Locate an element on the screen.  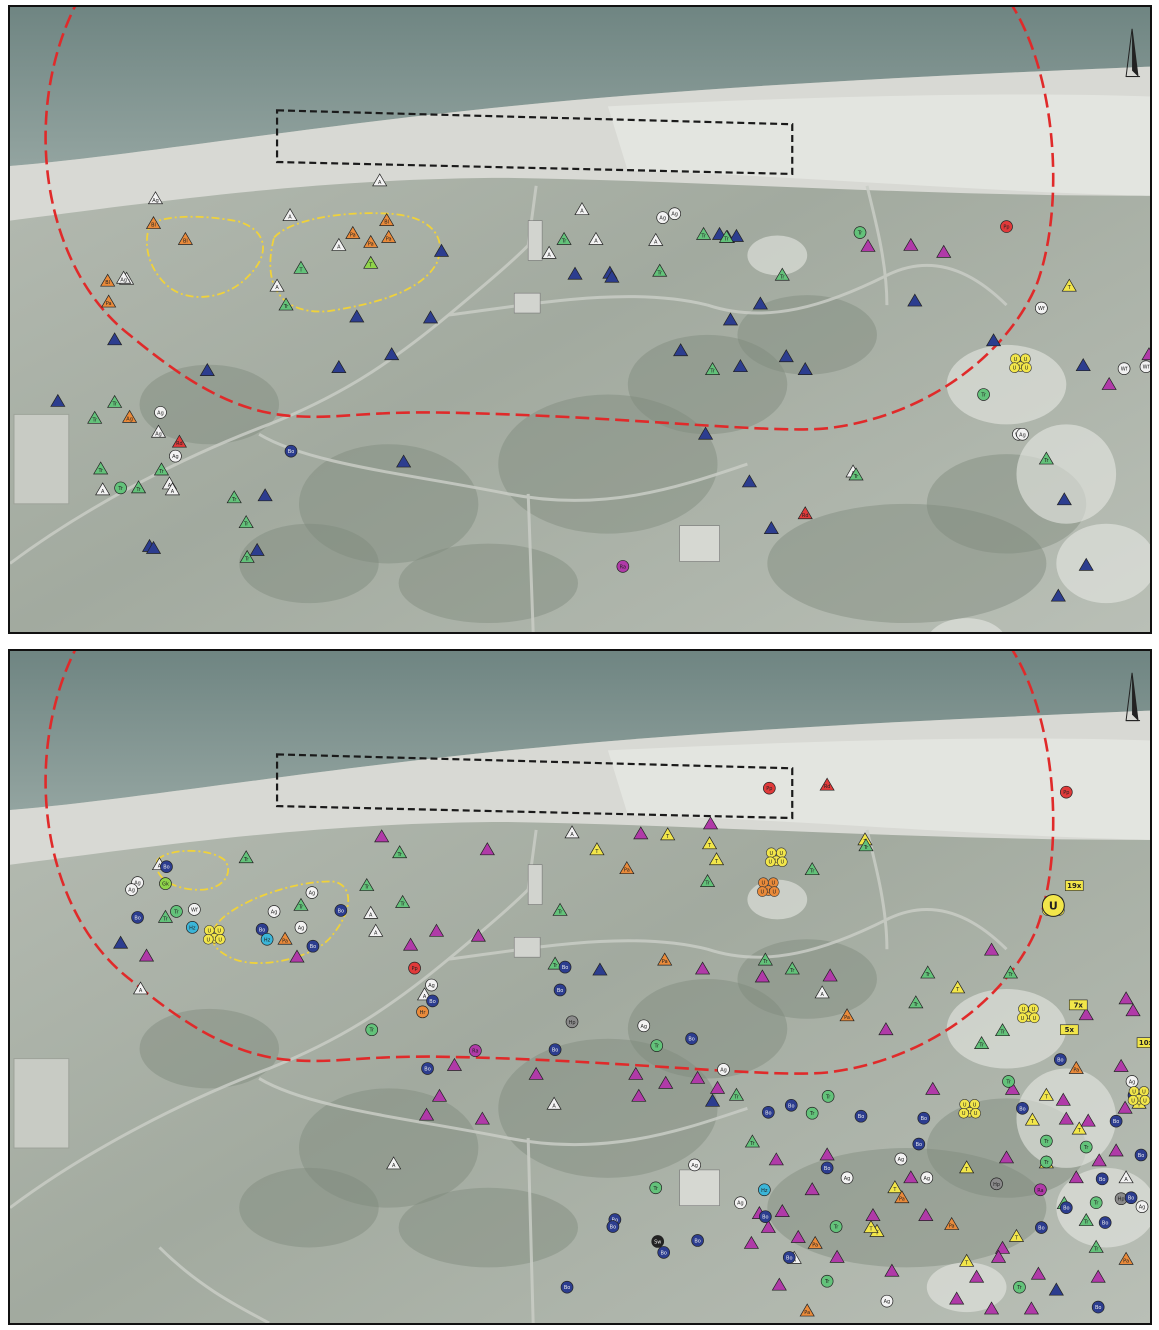
species-marker: Sw is located at coordinates (658, 1241).